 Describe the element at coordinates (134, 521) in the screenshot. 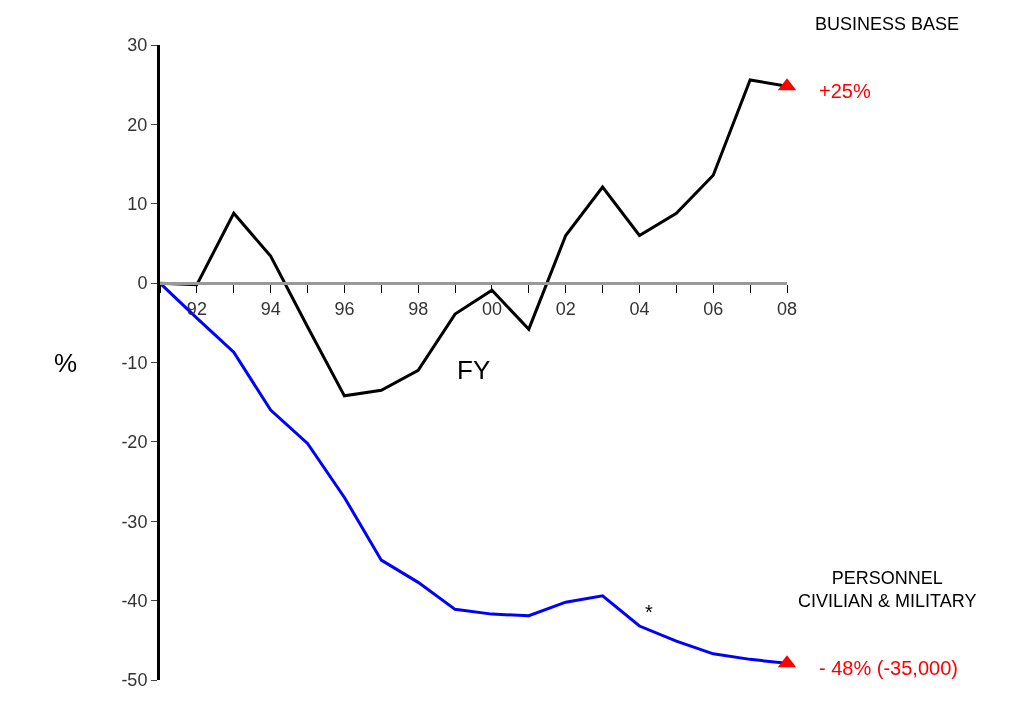

I see `y-tick-label: -30` at that location.